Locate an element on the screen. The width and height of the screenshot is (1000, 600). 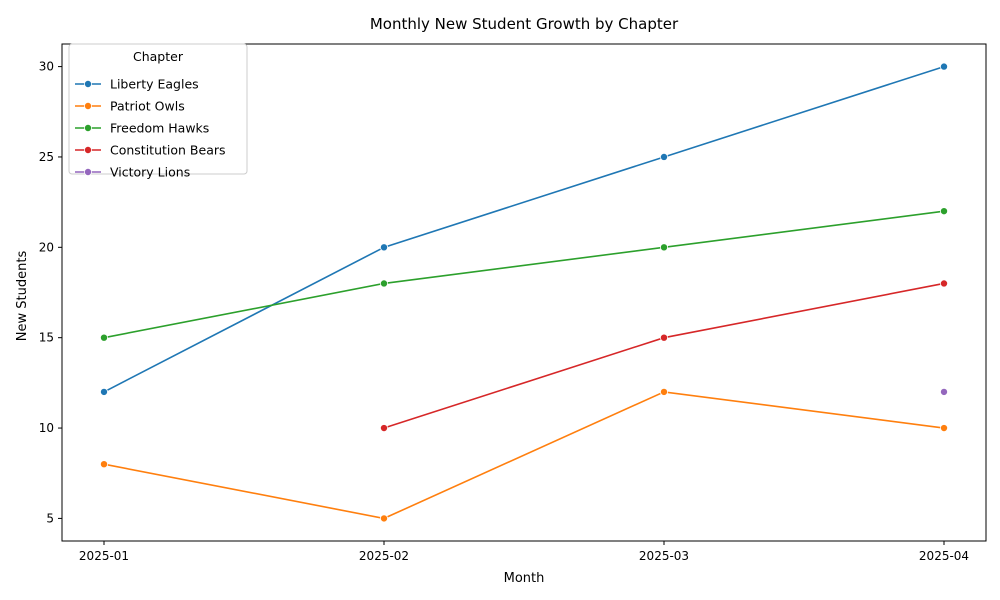
y-tick-label-5: 30 is located at coordinates (46, 67).